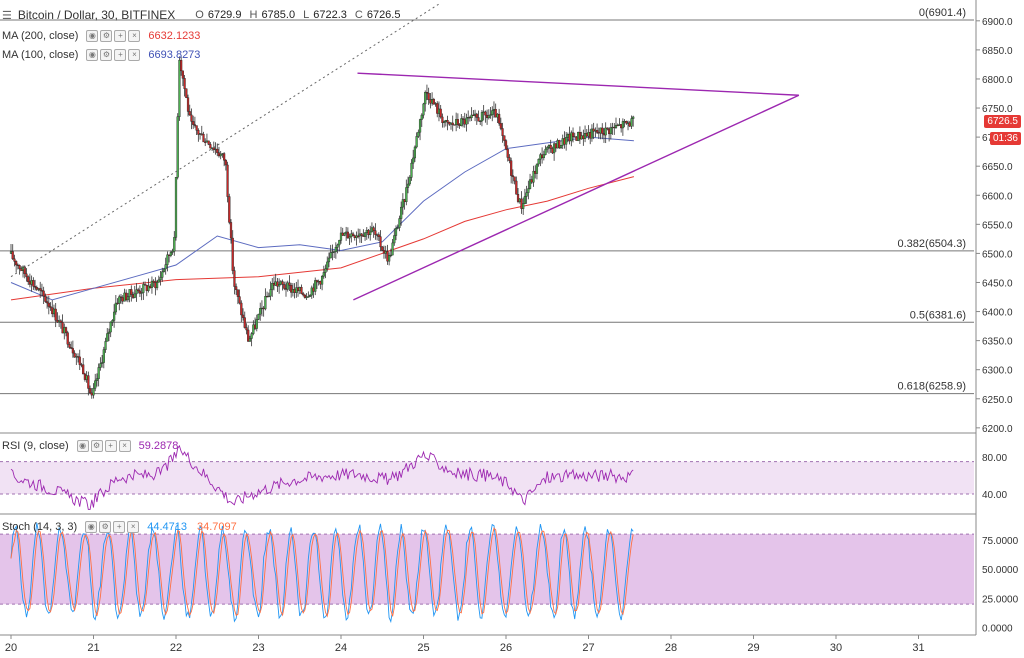 This screenshot has height=658, width=1024. Describe the element at coordinates (40, 527) in the screenshot. I see `stoch-label: Stoch (14, 3, 3)` at that location.